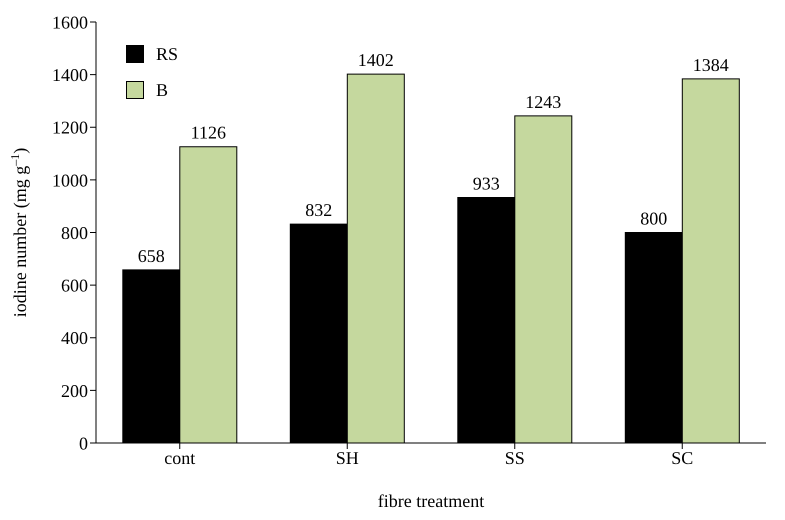  What do you see at coordinates (514, 458) in the screenshot?
I see `x-tick-label: SS` at bounding box center [514, 458].